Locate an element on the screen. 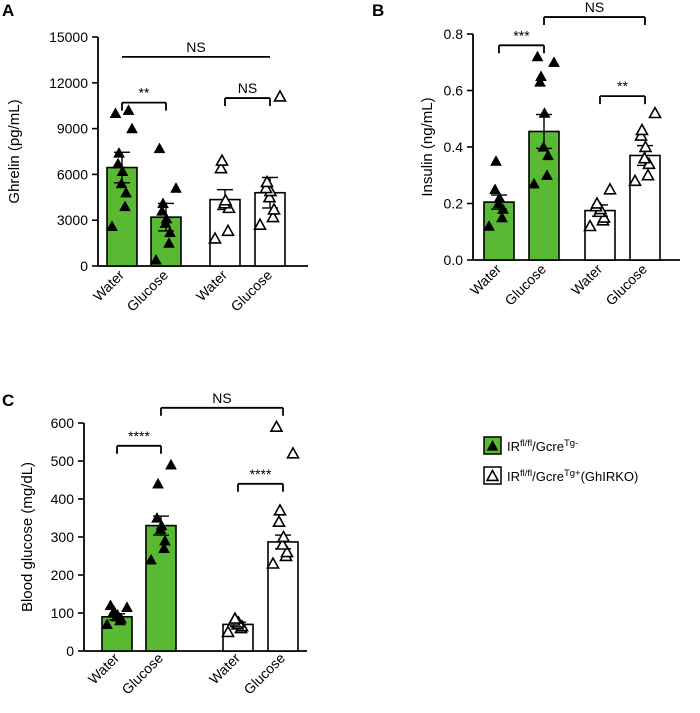 The width and height of the screenshot is (700, 713). y-axis-title: Insulin (ng/mL) is located at coordinates (427, 146).